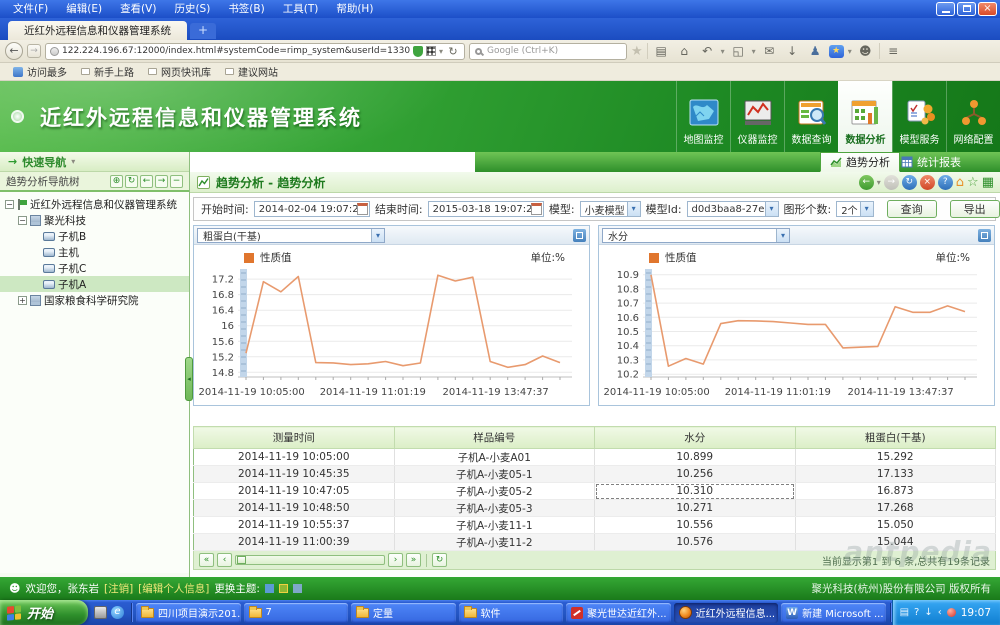  Describe the element at coordinates (696, 235) in the screenshot. I see `property-select: 水分 ▾` at that location.